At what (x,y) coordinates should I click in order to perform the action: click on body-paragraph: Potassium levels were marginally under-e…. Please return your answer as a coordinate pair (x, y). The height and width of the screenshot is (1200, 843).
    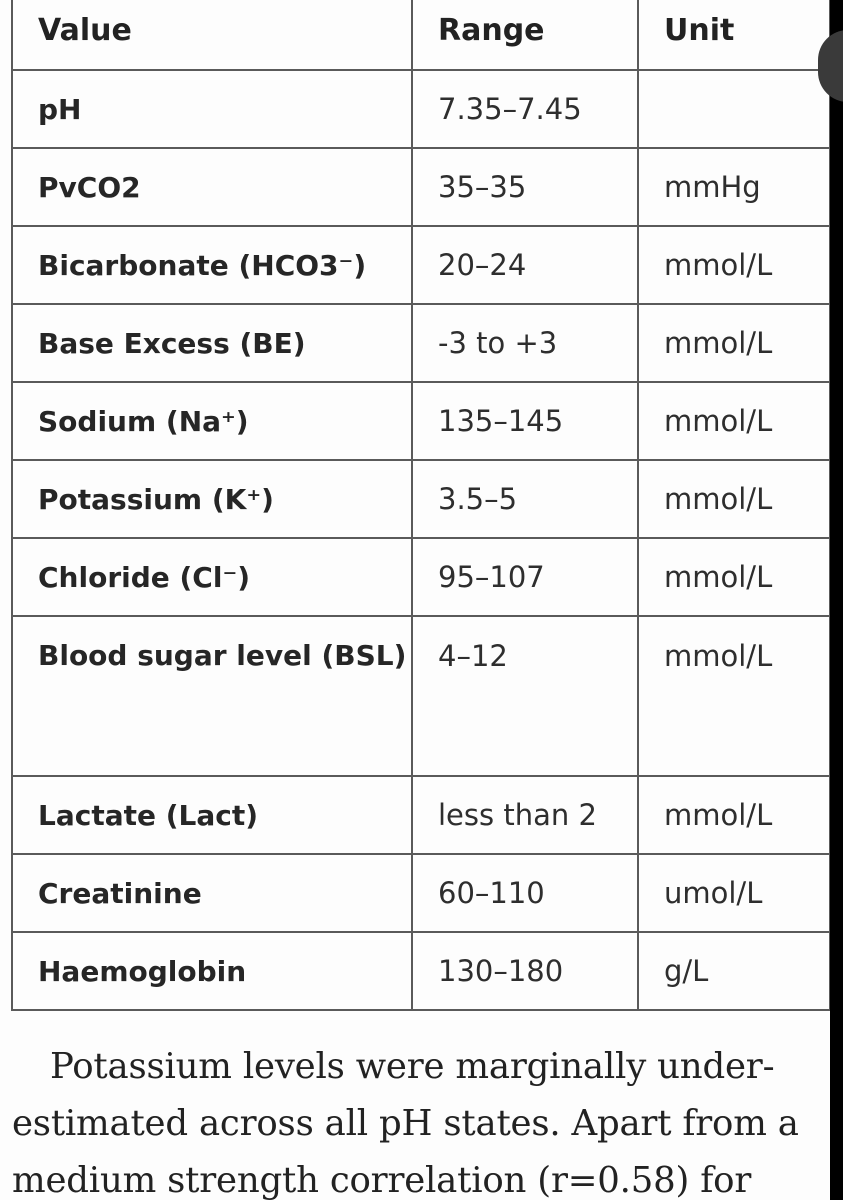
    Looking at the image, I should click on (405, 1123).